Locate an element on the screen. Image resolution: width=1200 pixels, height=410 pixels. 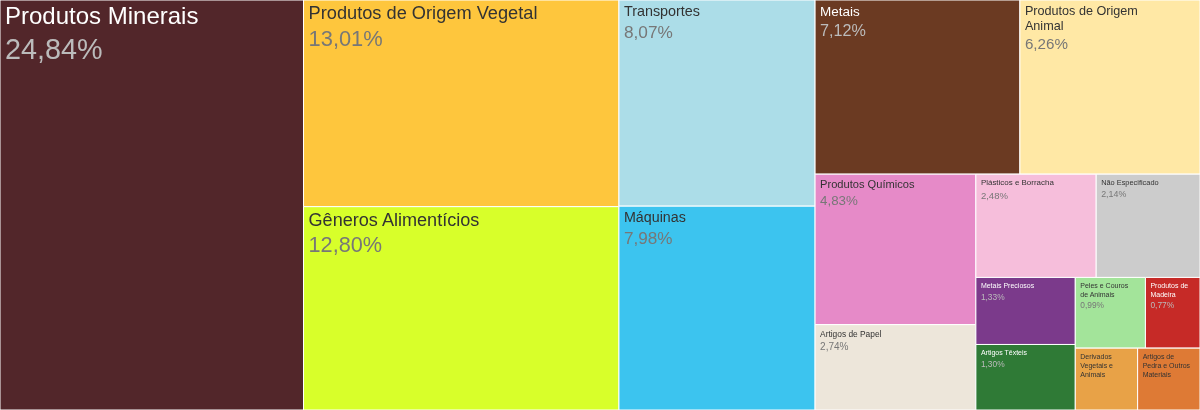
category-label: Metais is located at coordinates (840, 11).